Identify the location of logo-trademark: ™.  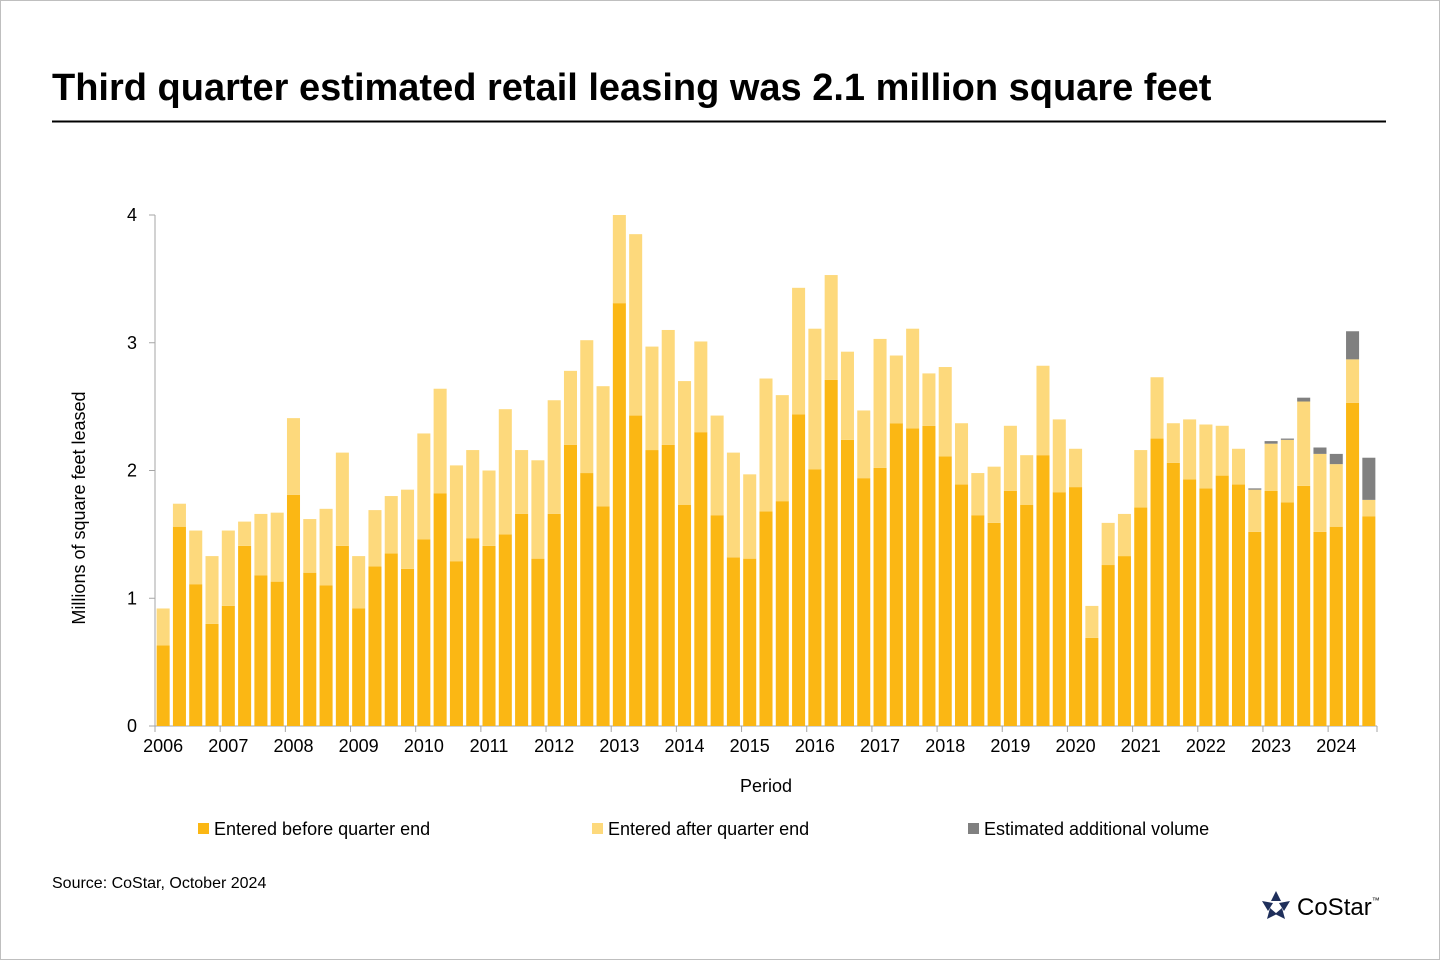
(1376, 900).